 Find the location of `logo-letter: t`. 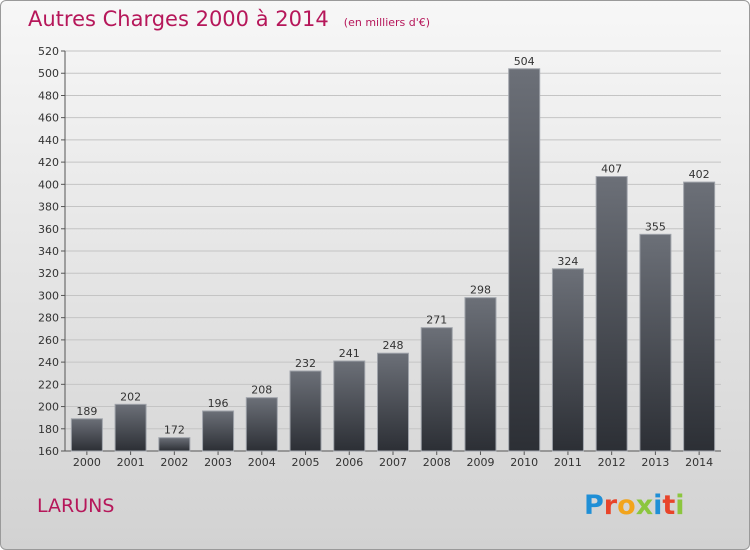

logo-letter: t is located at coordinates (669, 505).